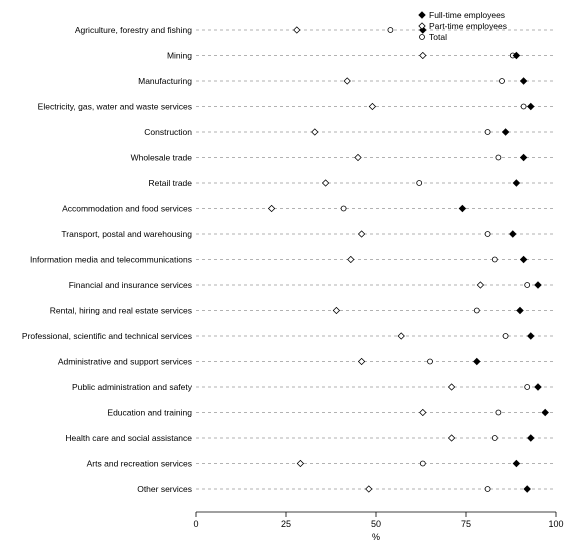 Image resolution: width=567 pixels, height=548 pixels. Describe the element at coordinates (195, 524) in the screenshot. I see `x-tick-label: 0` at that location.